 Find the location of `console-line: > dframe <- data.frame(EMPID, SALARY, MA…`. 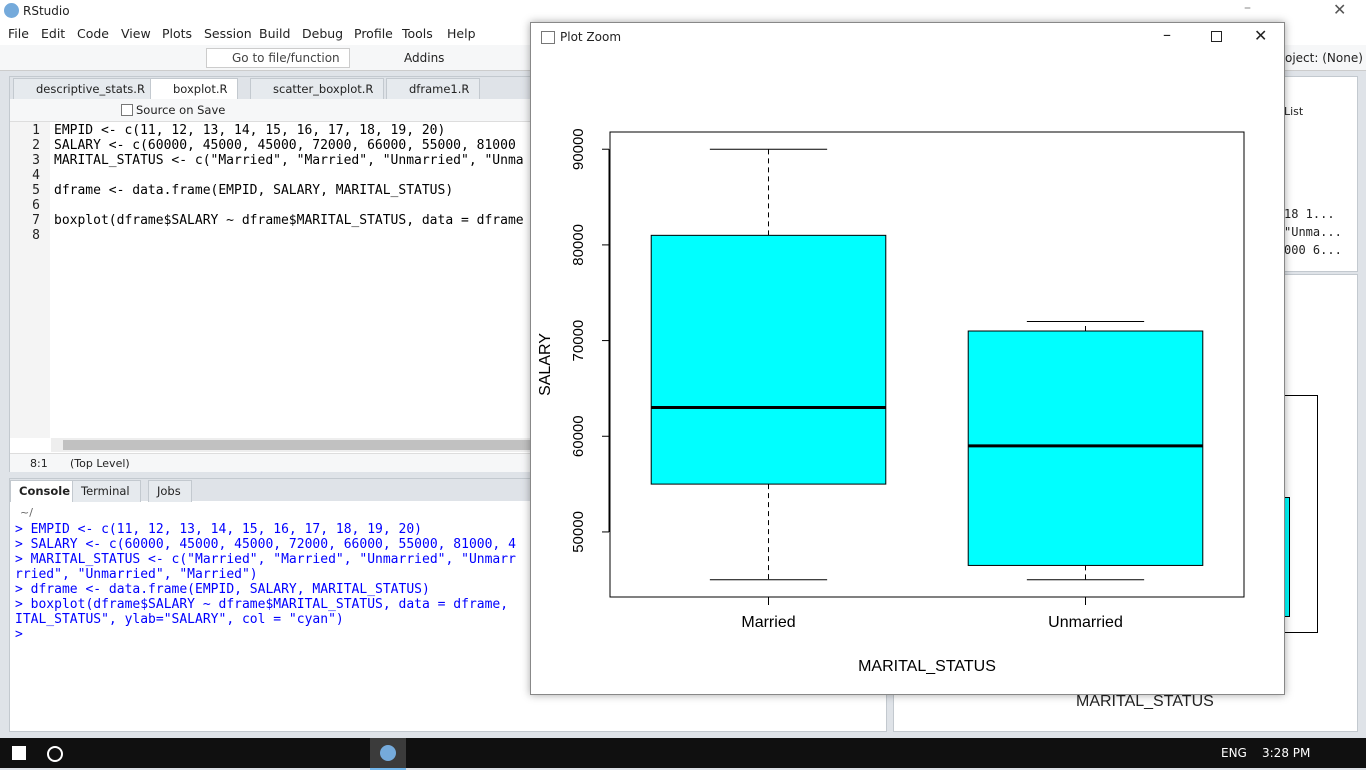

console-line: > dframe <- data.frame(EMPID, SALARY, MA… is located at coordinates (222, 589).